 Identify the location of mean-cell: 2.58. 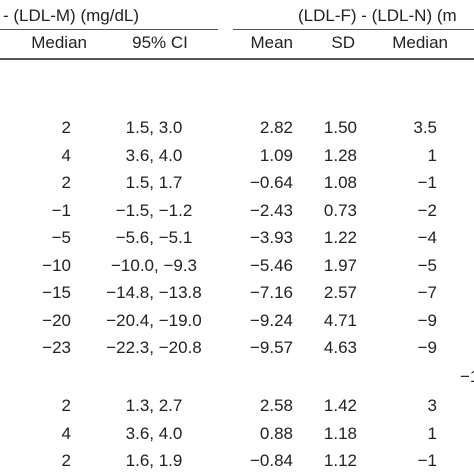
(276, 405).